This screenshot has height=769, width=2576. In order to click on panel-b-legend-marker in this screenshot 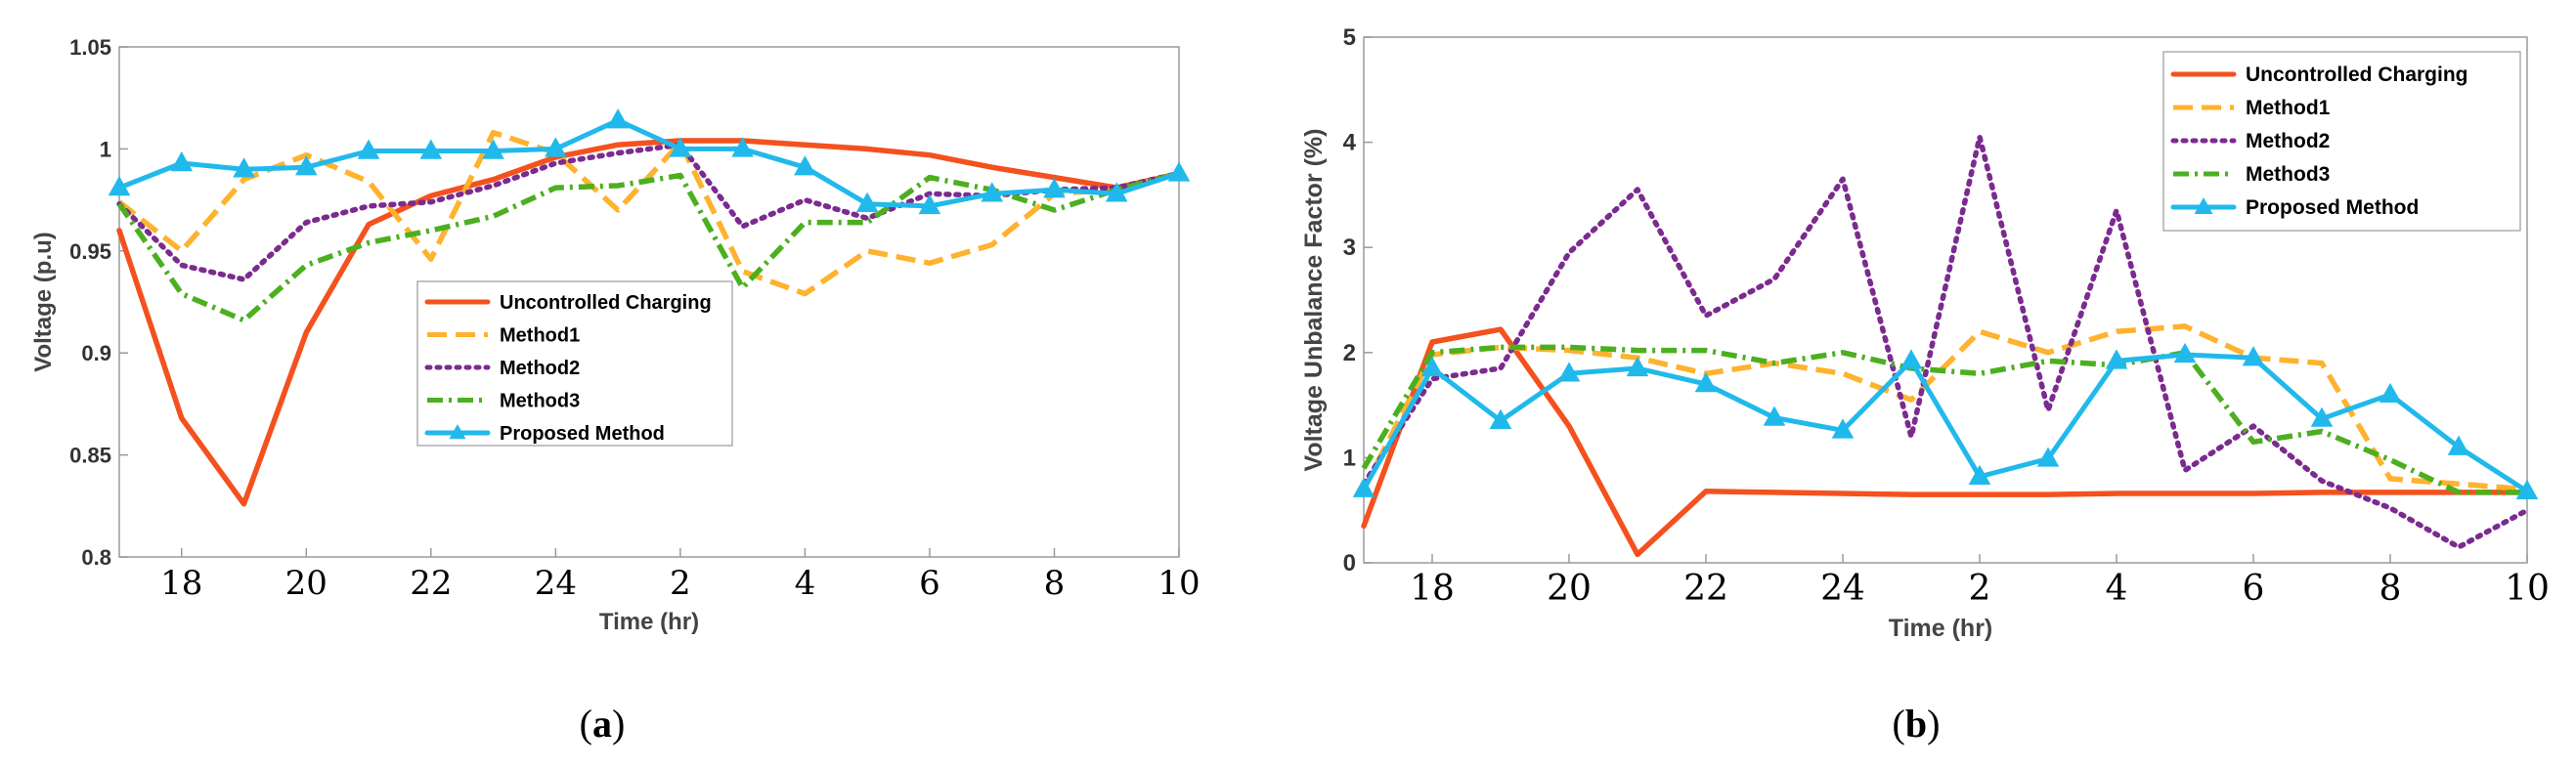, I will do `click(2203, 205)`.